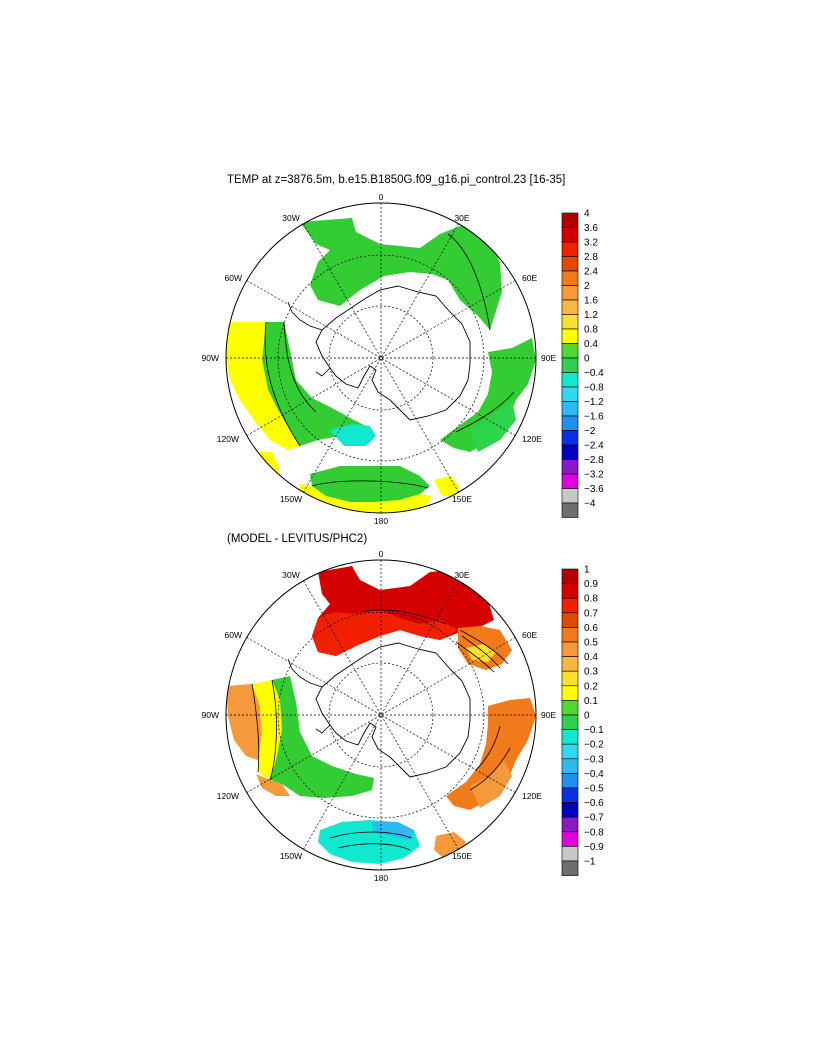 This screenshot has height=1055, width=818. I want to click on colorbar-label: 0.4, so click(591, 344).